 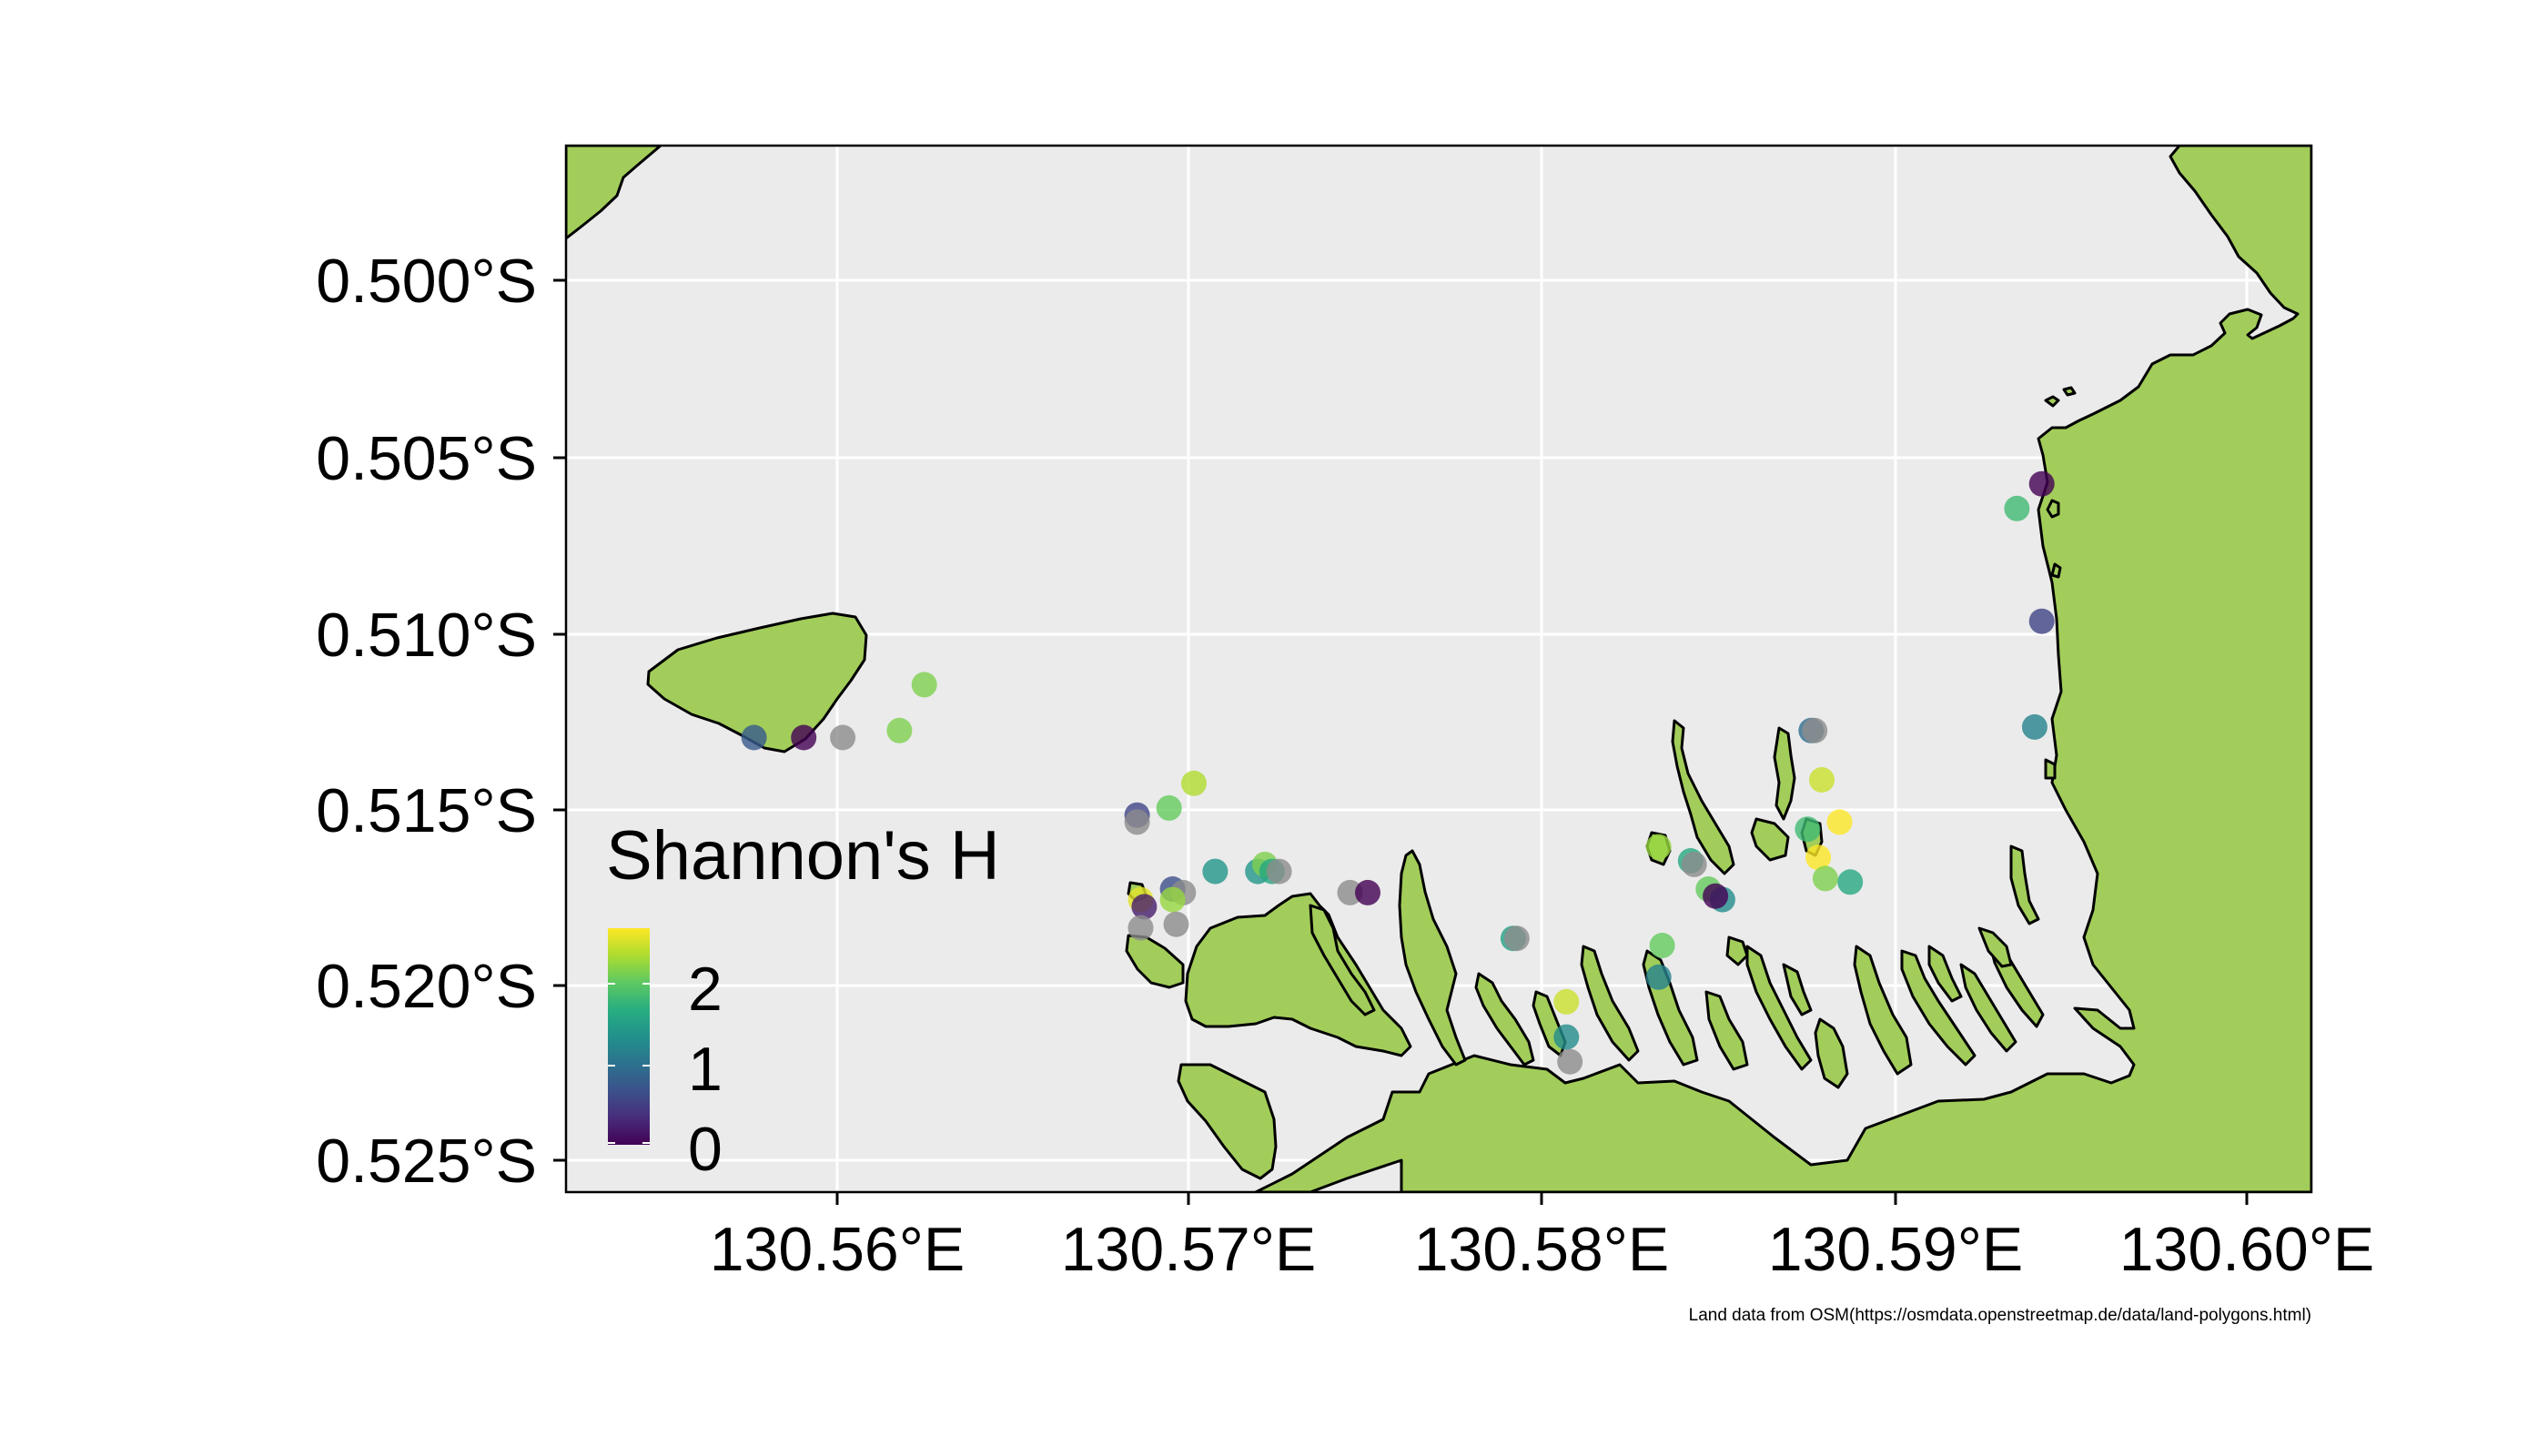 What do you see at coordinates (427, 1161) in the screenshot?
I see `y-tick-label: 0.525°S` at bounding box center [427, 1161].